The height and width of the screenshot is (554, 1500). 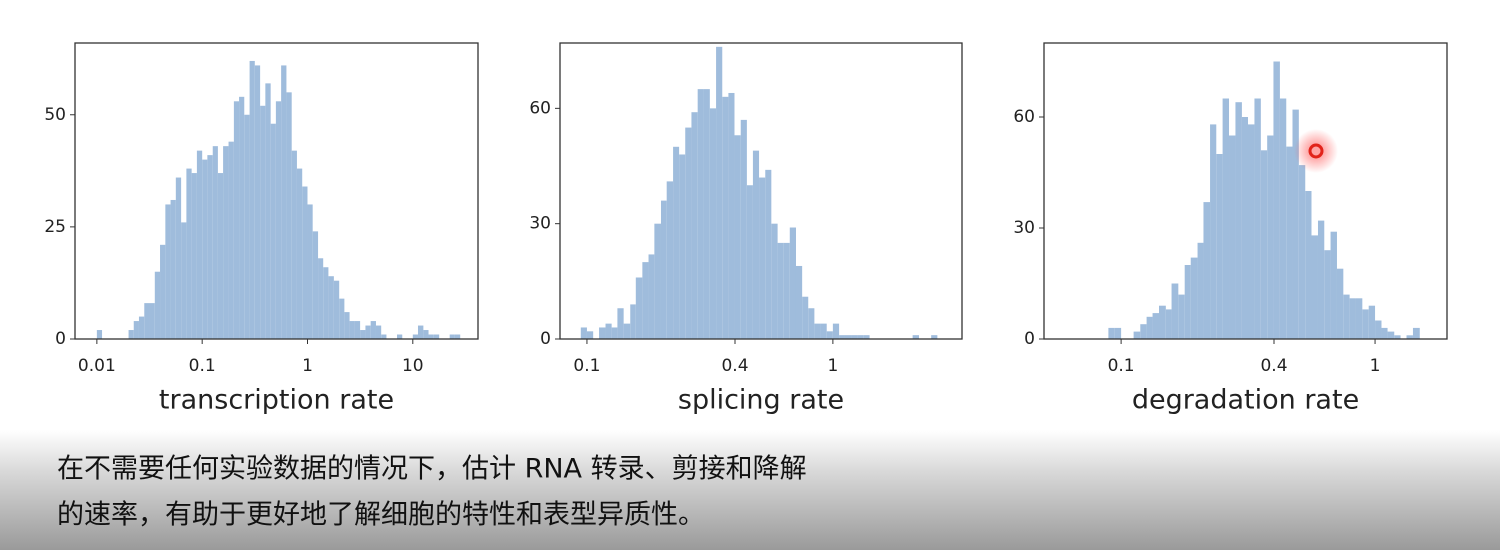 I want to click on x-axis-label: transcription rate, so click(x=276, y=400).